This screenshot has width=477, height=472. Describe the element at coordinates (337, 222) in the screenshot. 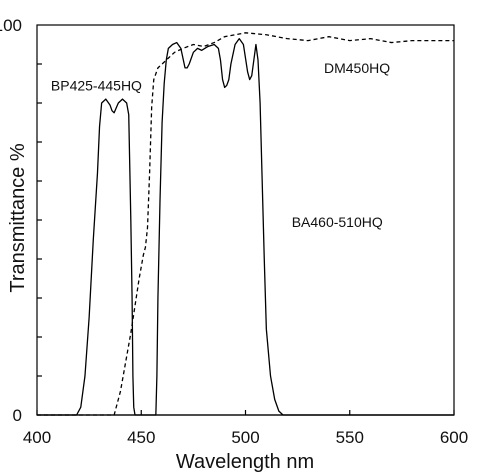

I see `series-annotation: BA460-510HQ` at that location.